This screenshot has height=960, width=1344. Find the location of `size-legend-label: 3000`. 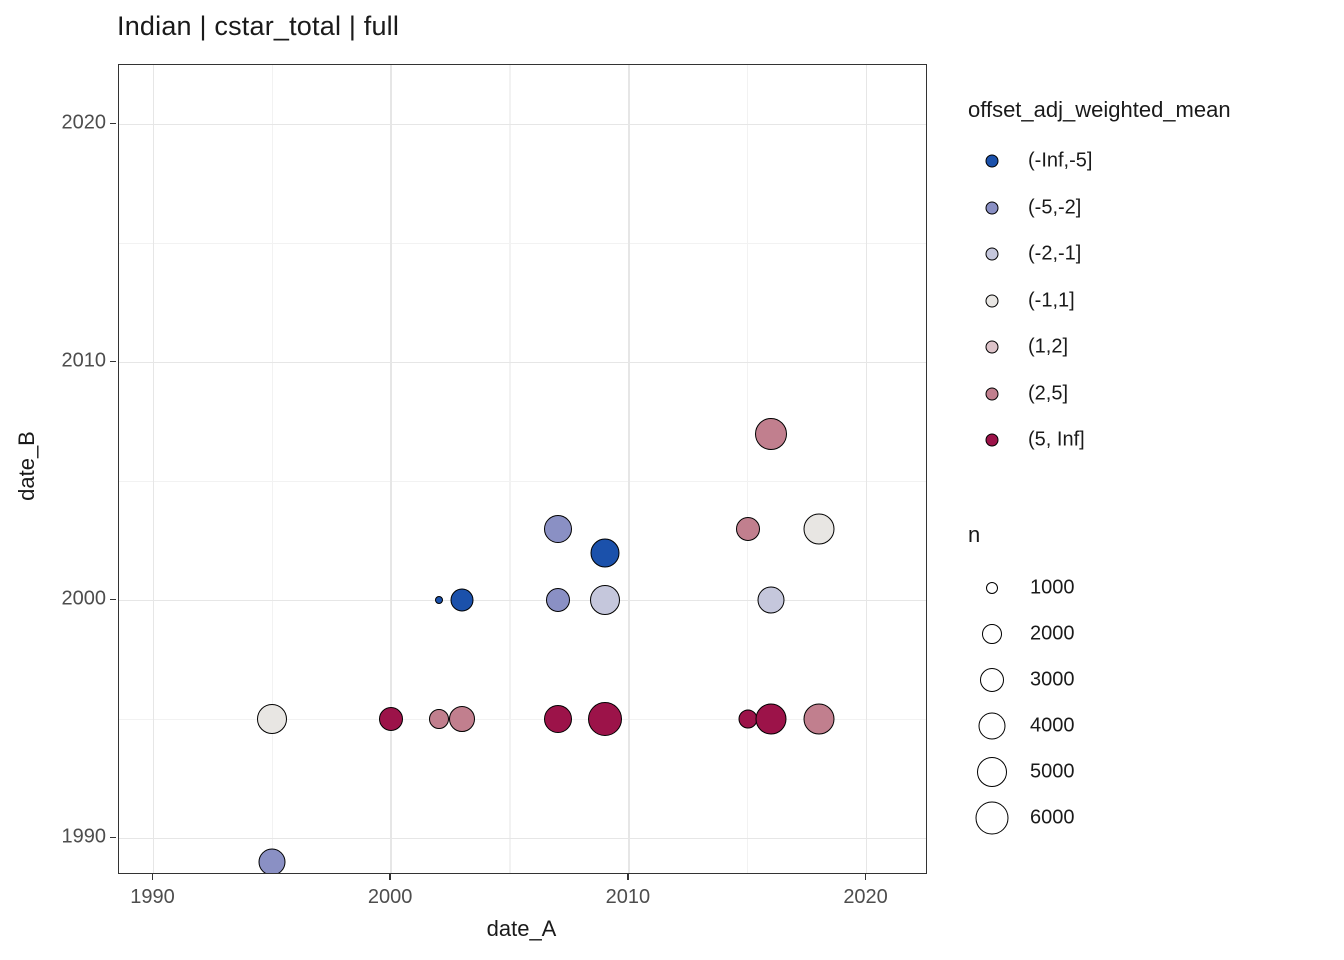

size-legend-label: 3000 is located at coordinates (1052, 679).